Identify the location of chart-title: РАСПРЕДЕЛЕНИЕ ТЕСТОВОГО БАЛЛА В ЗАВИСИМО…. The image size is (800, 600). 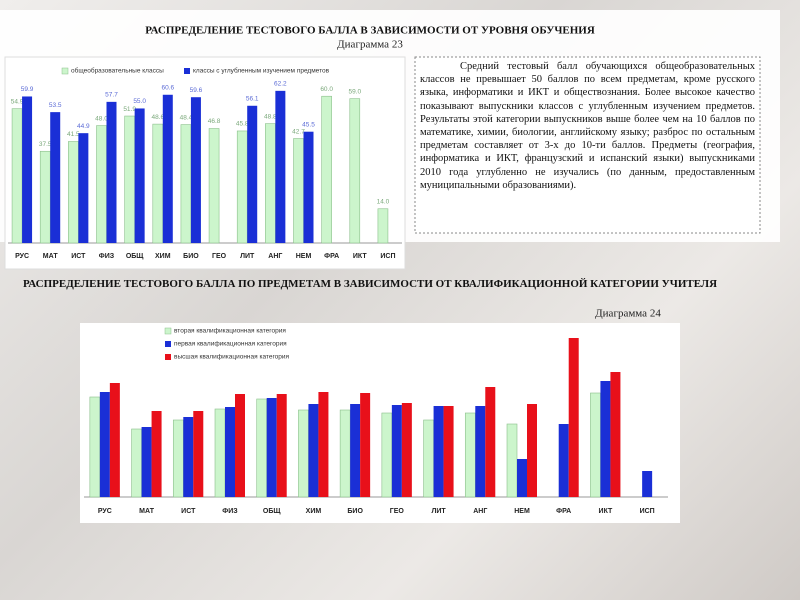
(370, 31).